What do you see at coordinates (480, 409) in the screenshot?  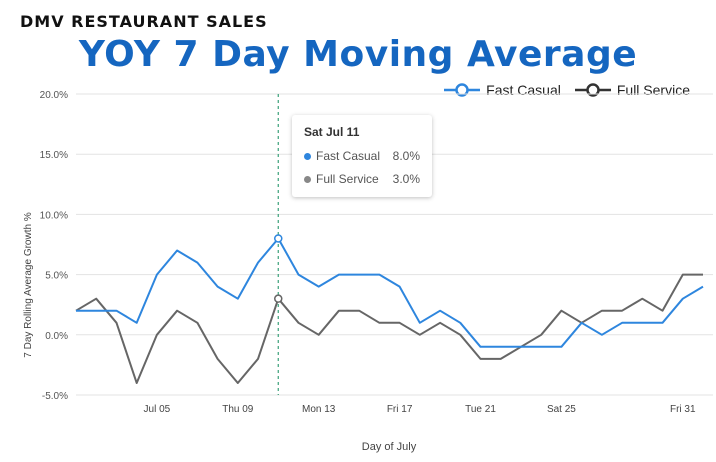 I see `x-tick-label: Tue 21` at bounding box center [480, 409].